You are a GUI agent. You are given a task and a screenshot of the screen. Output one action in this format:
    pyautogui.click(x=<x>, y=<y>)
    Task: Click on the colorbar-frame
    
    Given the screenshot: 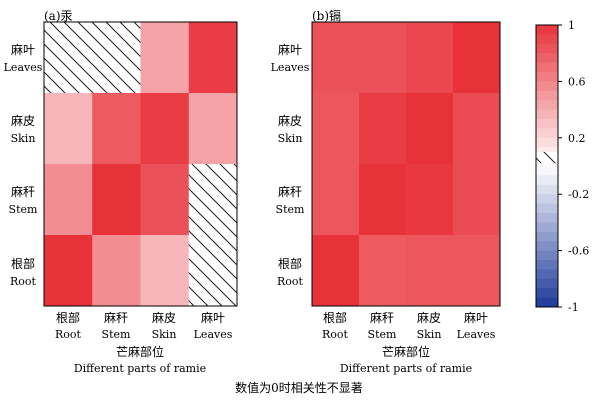 What is the action you would take?
    pyautogui.click(x=547, y=166)
    